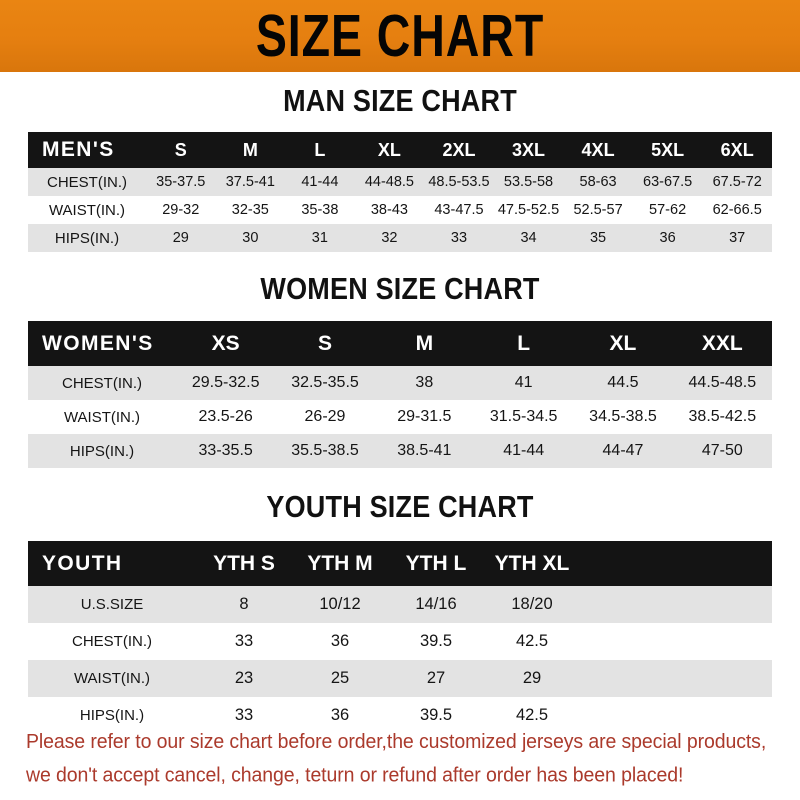 The width and height of the screenshot is (800, 800). I want to click on men-col-header: 6XL, so click(737, 150).